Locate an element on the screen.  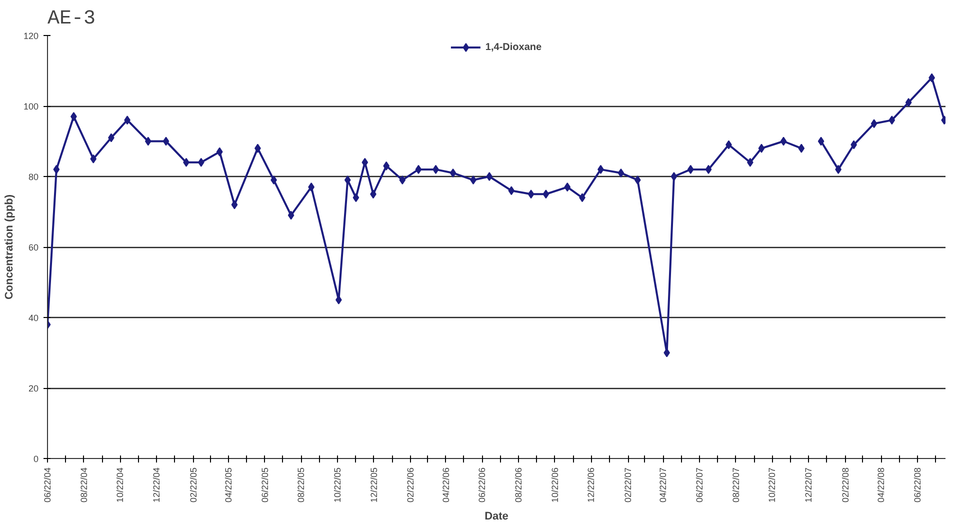
x-tick-label: 08/22/06 is located at coordinates (519, 485).